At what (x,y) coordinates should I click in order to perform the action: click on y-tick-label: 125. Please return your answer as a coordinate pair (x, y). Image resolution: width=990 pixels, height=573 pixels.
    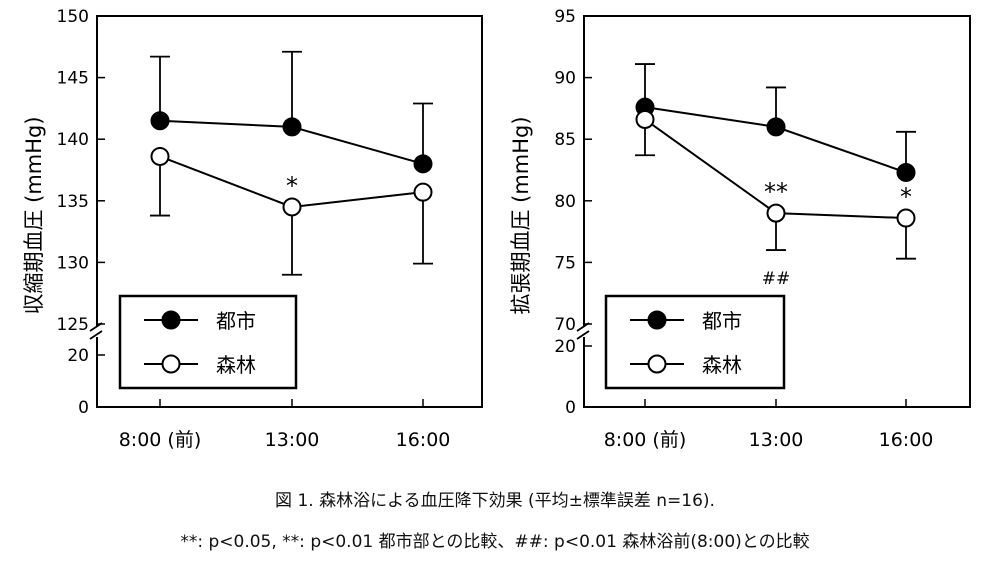
    Looking at the image, I should click on (73, 325).